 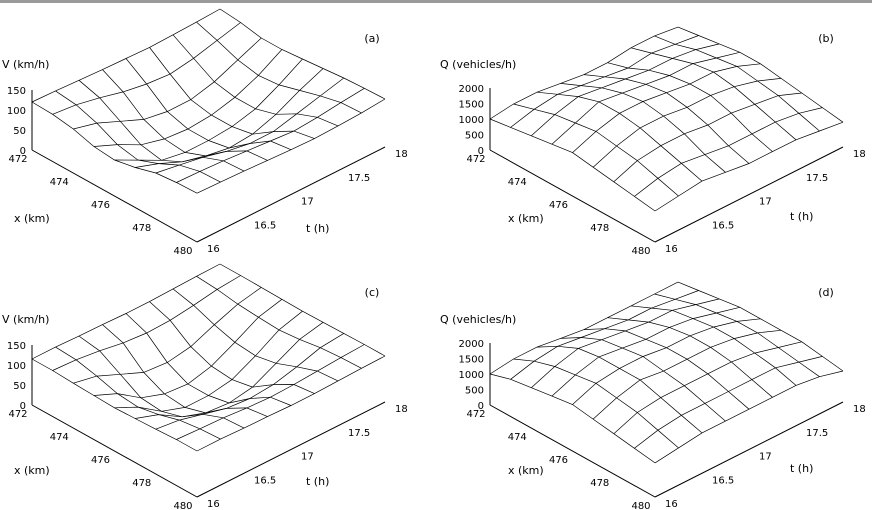 I want to click on z-tick-label: 1000, so click(x=471, y=120).